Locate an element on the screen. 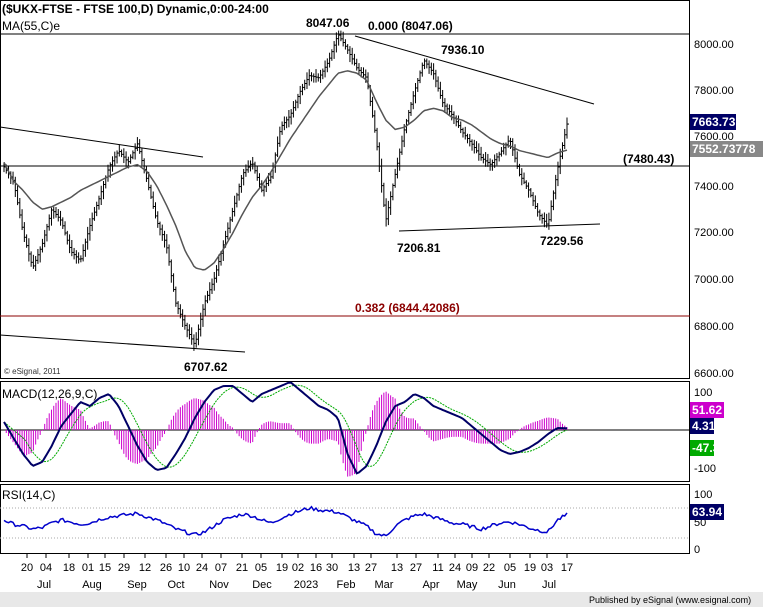 This screenshot has width=763, height=607. macd-y-tick: 100 is located at coordinates (703, 393).